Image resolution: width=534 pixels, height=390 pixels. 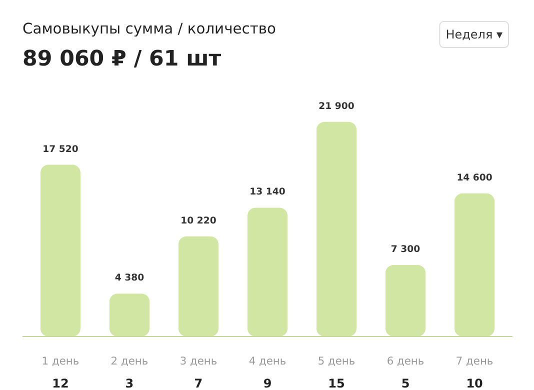 What do you see at coordinates (129, 383) in the screenshot?
I see `text: 3` at bounding box center [129, 383].